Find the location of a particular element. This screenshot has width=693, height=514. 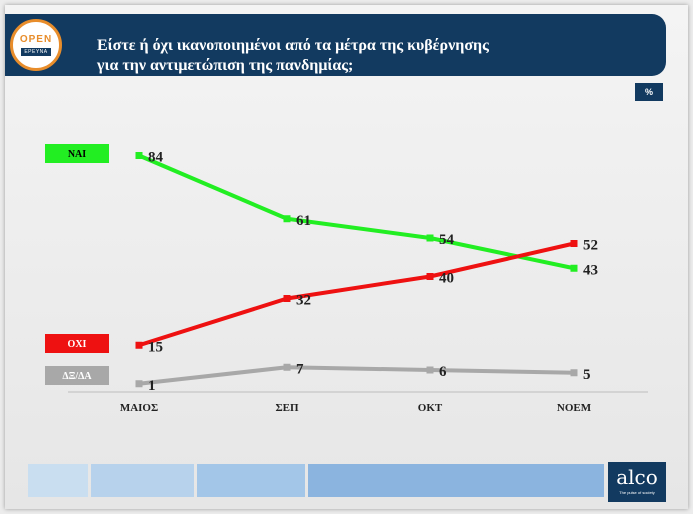

data-label-dkda: 5 is located at coordinates (587, 375).